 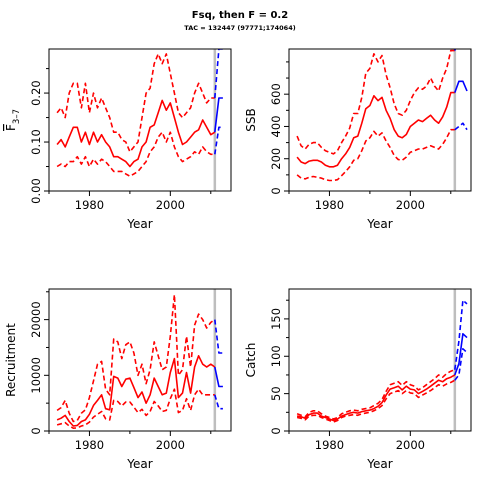 What do you see at coordinates (276, 356) in the screenshot?
I see `y-tick-label: 100` at bounding box center [276, 356].